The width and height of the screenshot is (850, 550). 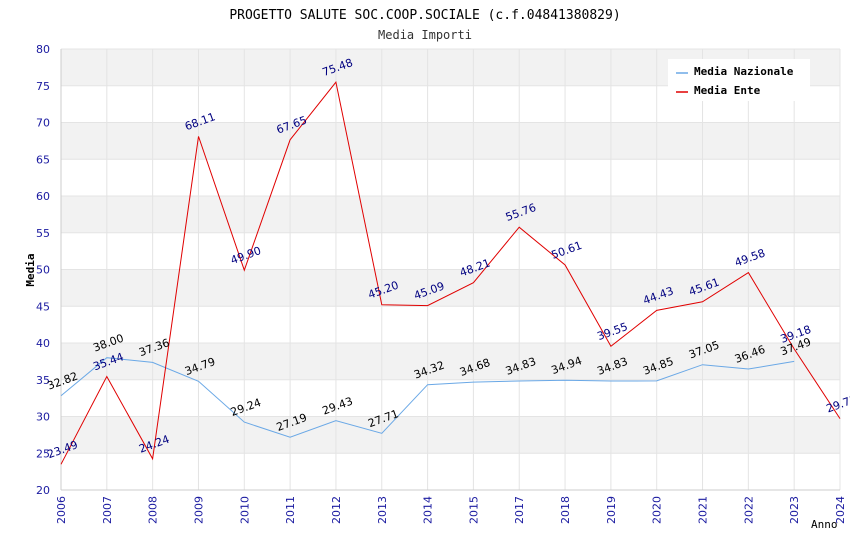 I want to click on y-tick-label: 65, so click(x=43, y=159).